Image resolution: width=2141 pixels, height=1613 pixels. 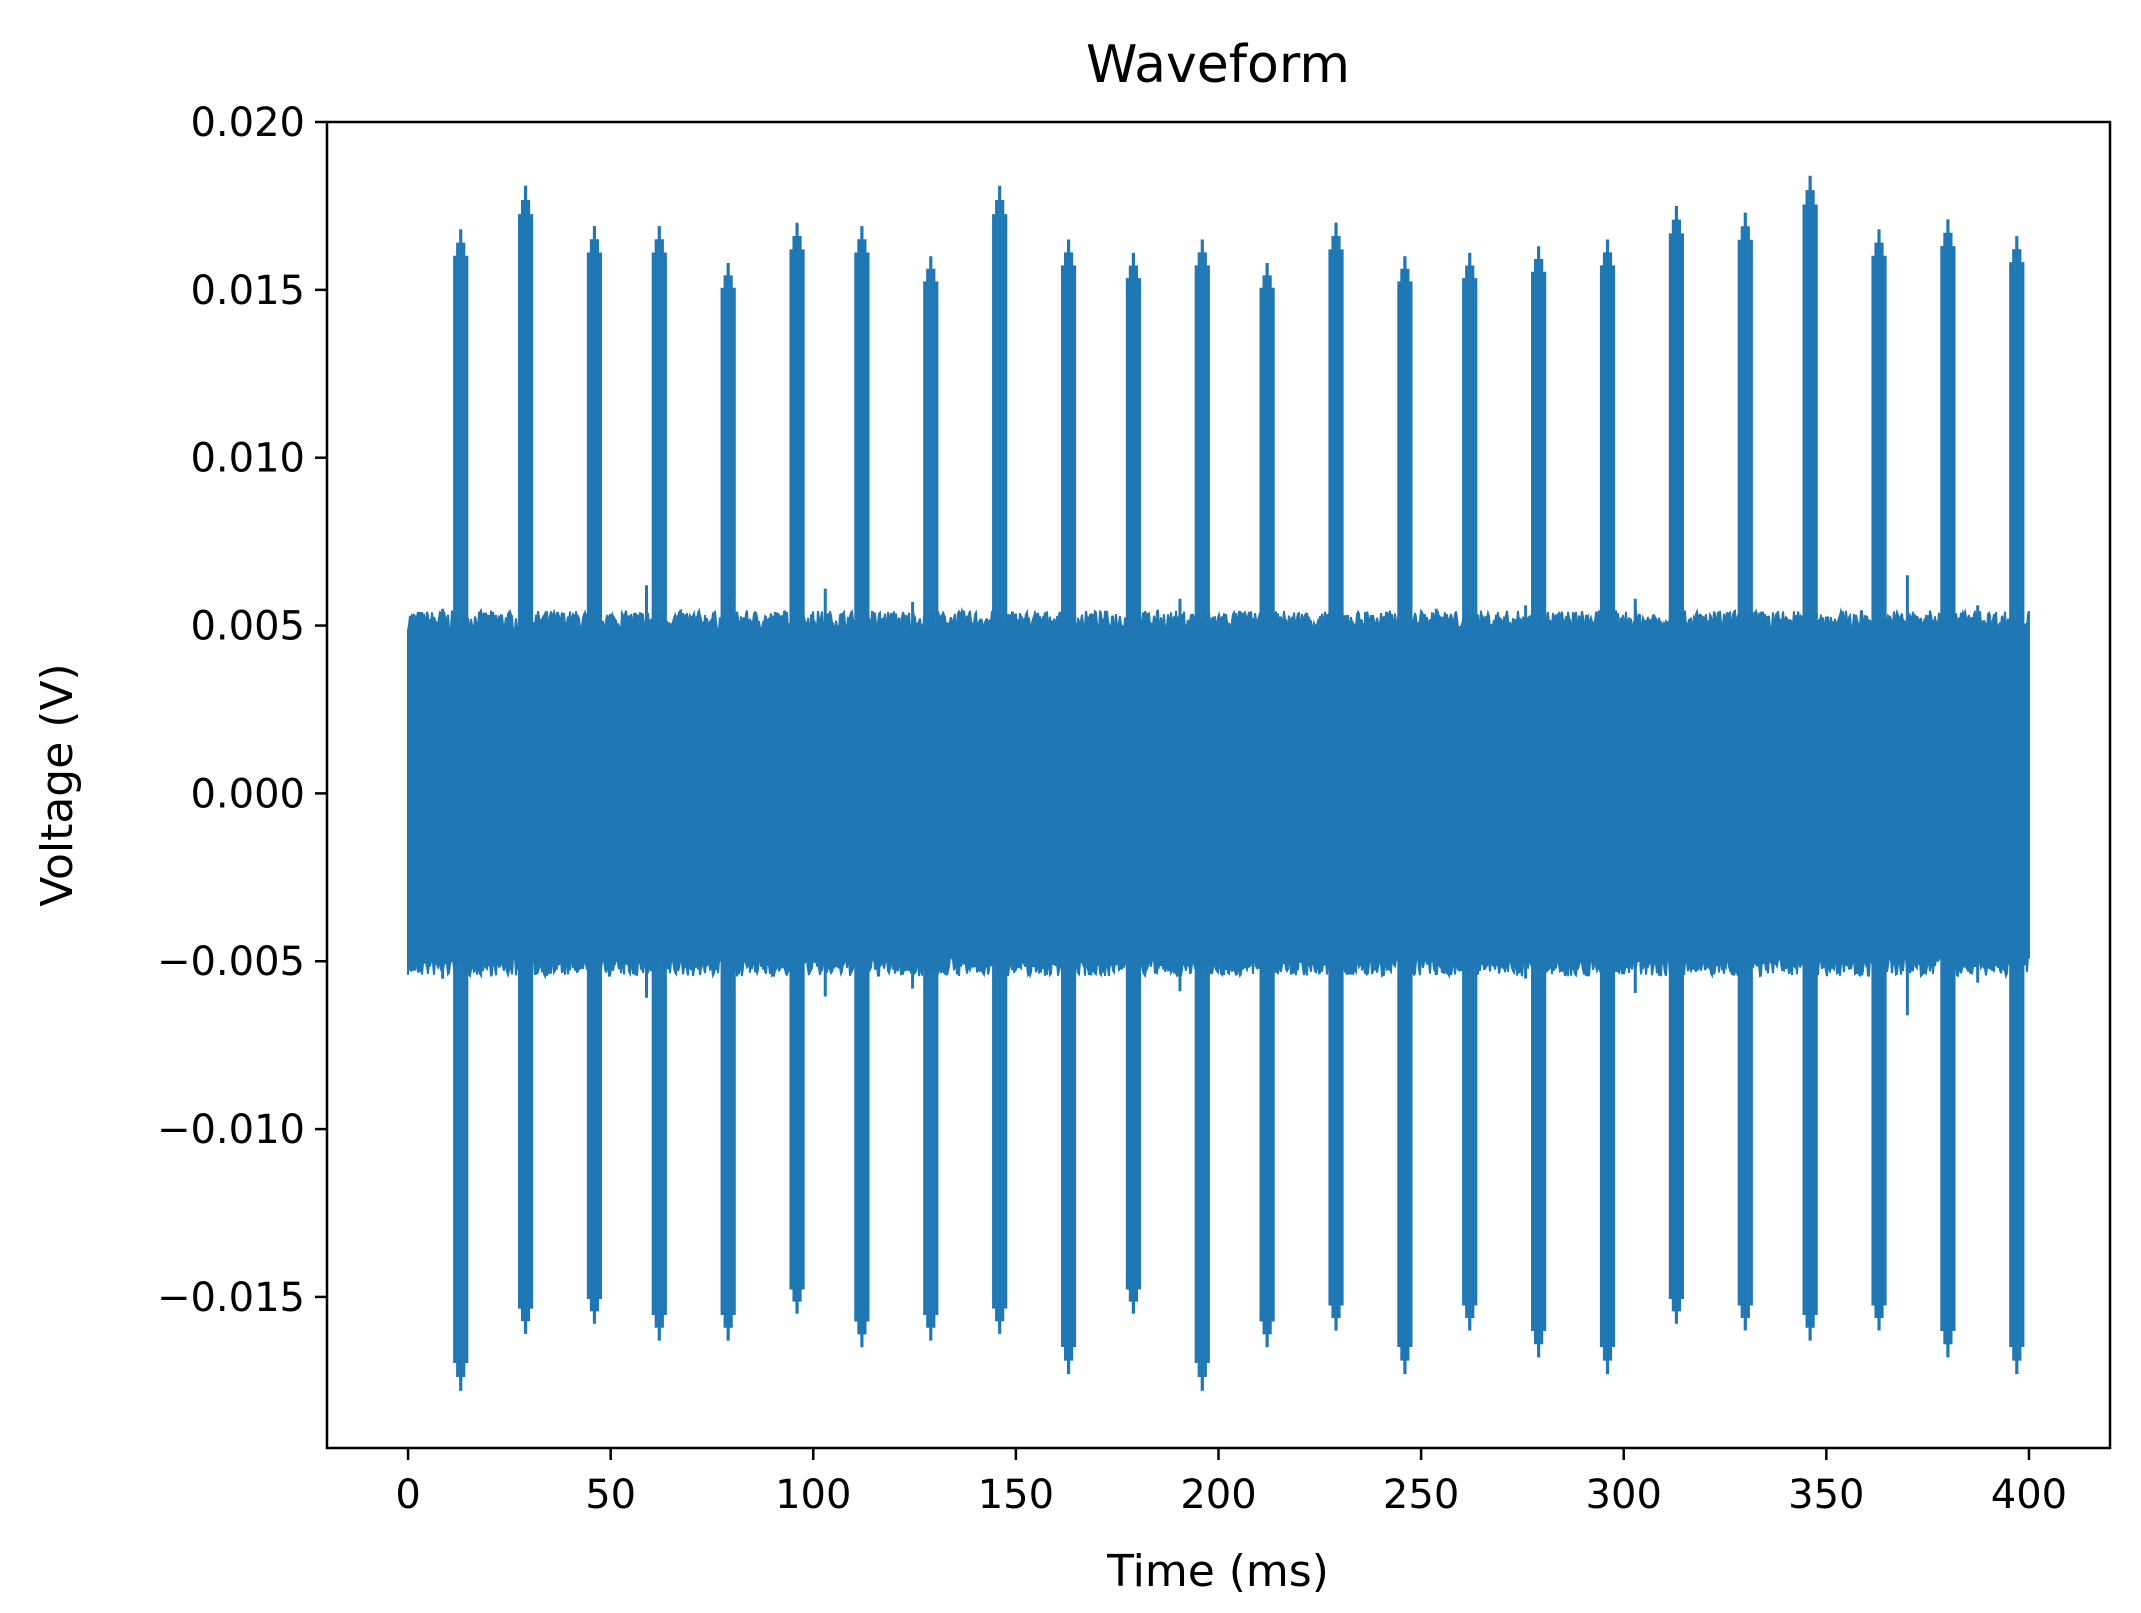 I want to click on y-tick-label: 0.005, so click(x=247, y=627).